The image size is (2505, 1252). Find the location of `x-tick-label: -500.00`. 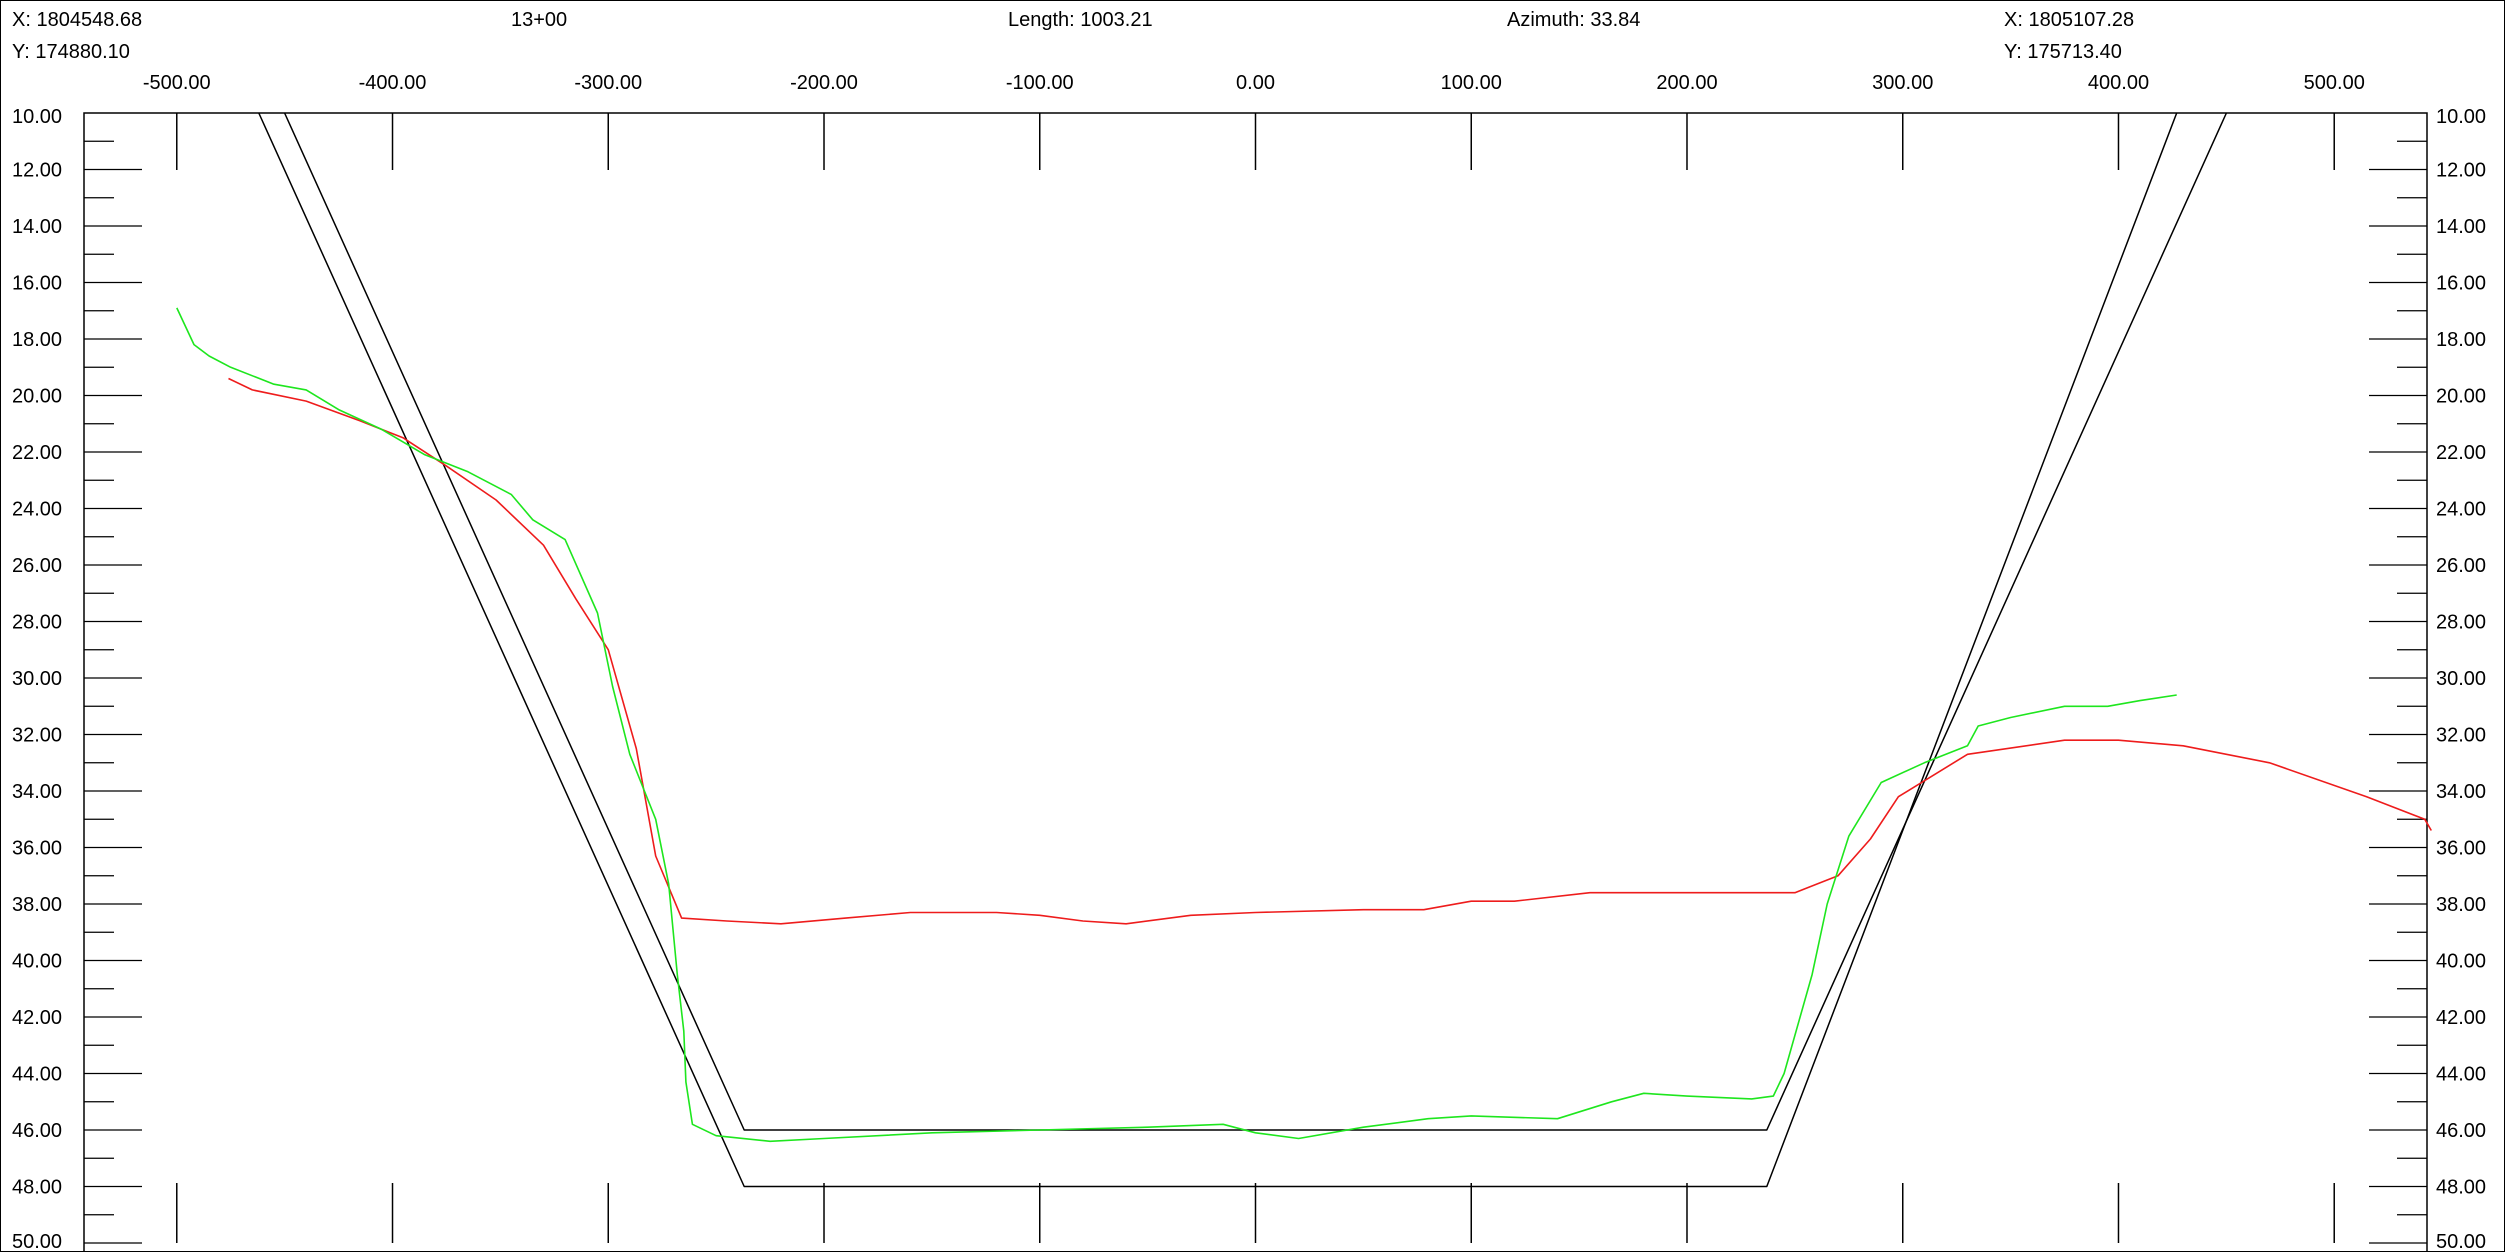

x-tick-label: -500.00 is located at coordinates (177, 83).